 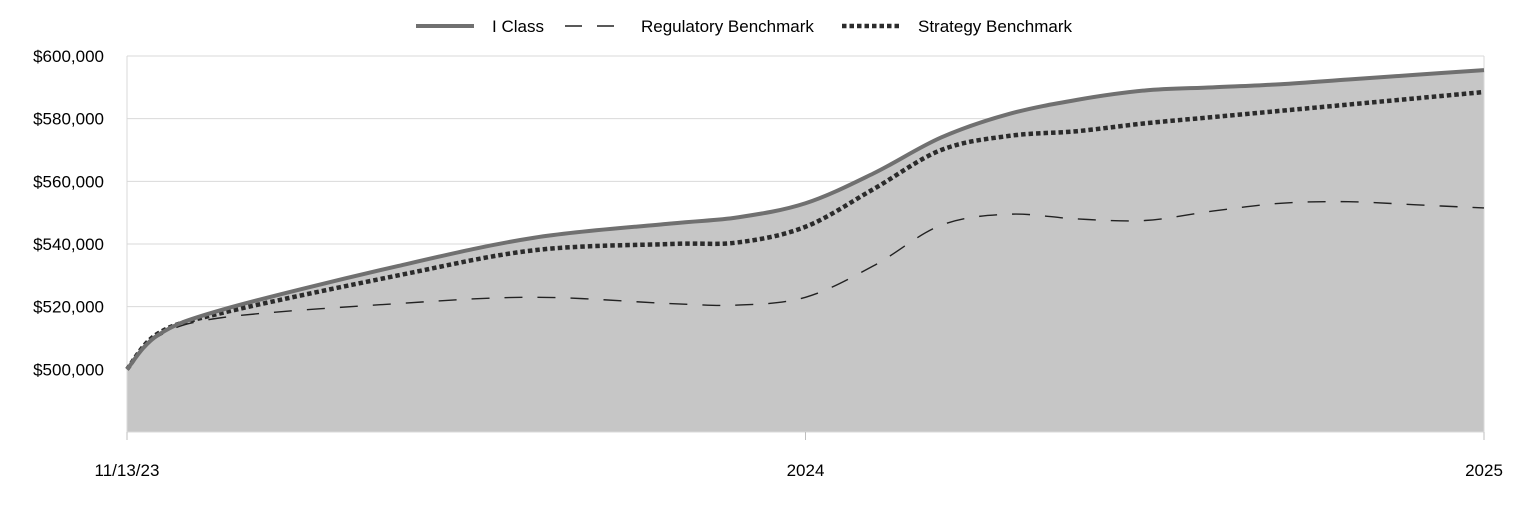 I want to click on legend-label-i-class: I Class, so click(x=518, y=26).